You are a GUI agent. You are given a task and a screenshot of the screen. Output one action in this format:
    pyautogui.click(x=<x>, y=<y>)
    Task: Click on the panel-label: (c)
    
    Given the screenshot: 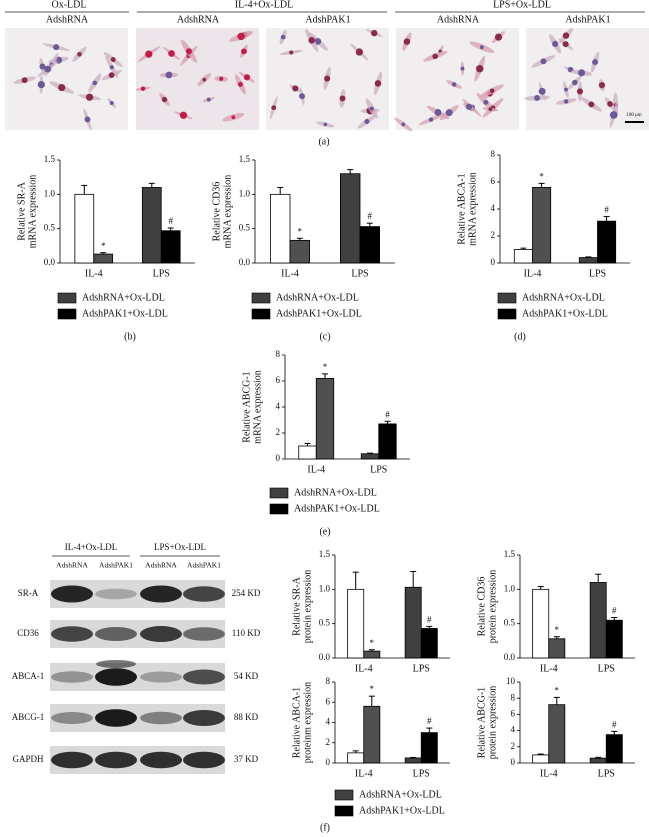 What is the action you would take?
    pyautogui.click(x=324, y=336)
    